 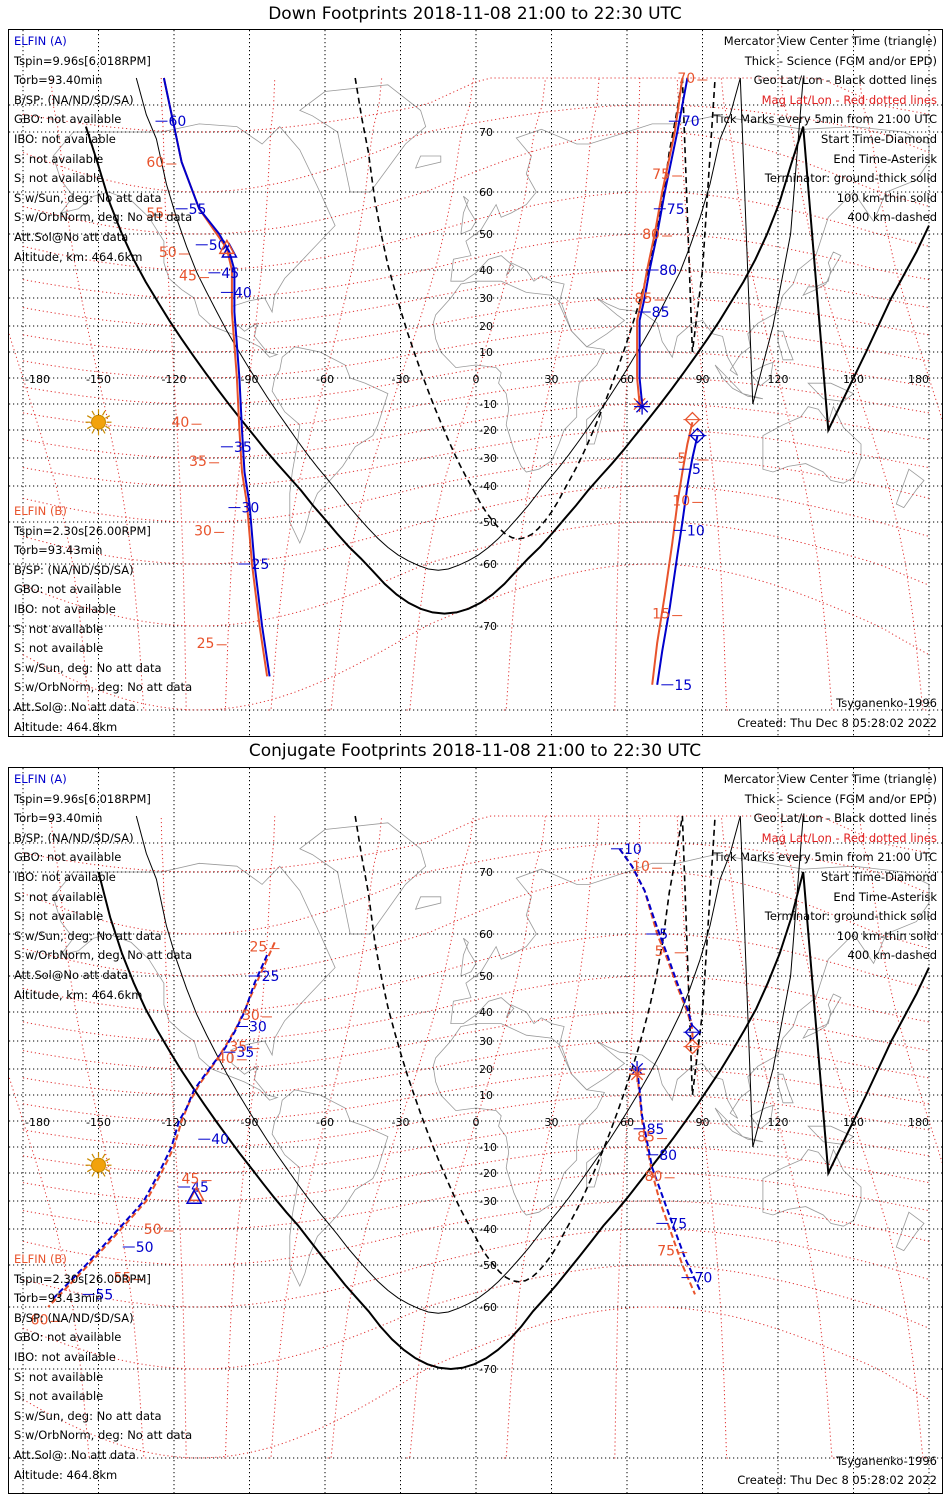 I want to click on geo-lat-label: 40, so click(x=486, y=270).